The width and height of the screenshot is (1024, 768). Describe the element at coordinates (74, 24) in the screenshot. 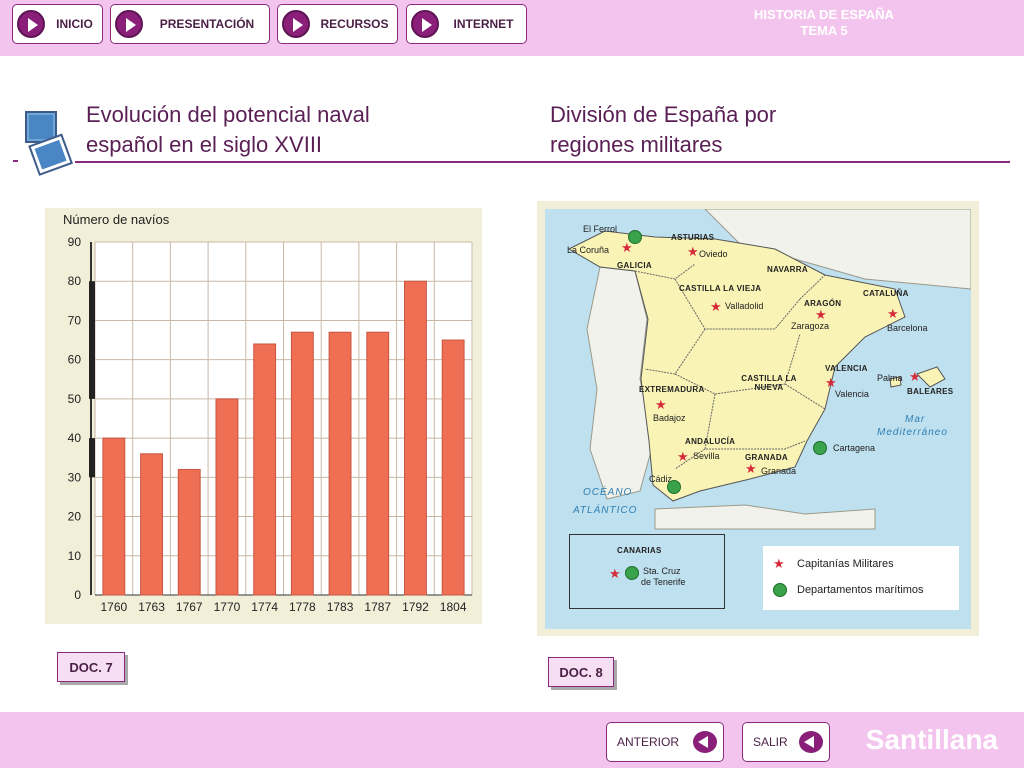

I see `nav-label: INICIO` at that location.